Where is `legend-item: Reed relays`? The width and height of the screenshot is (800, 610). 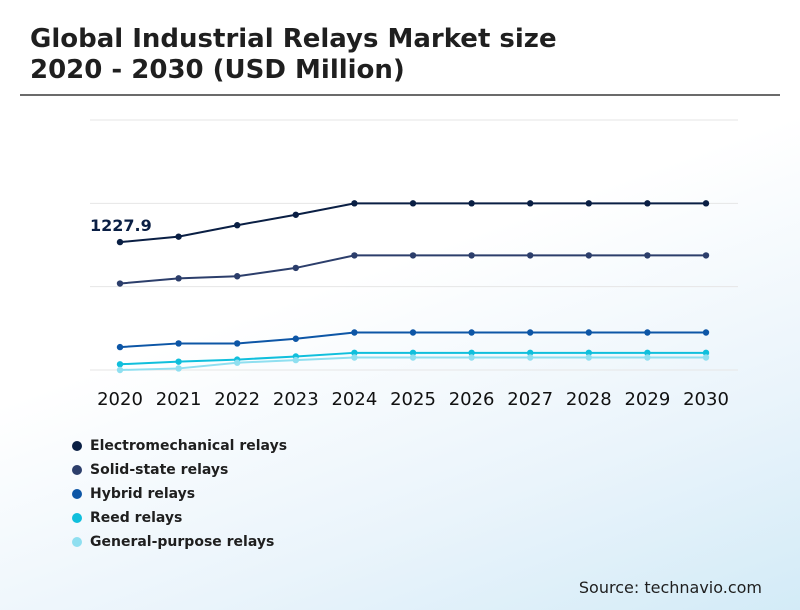
legend-item: Reed relays is located at coordinates (179, 518).